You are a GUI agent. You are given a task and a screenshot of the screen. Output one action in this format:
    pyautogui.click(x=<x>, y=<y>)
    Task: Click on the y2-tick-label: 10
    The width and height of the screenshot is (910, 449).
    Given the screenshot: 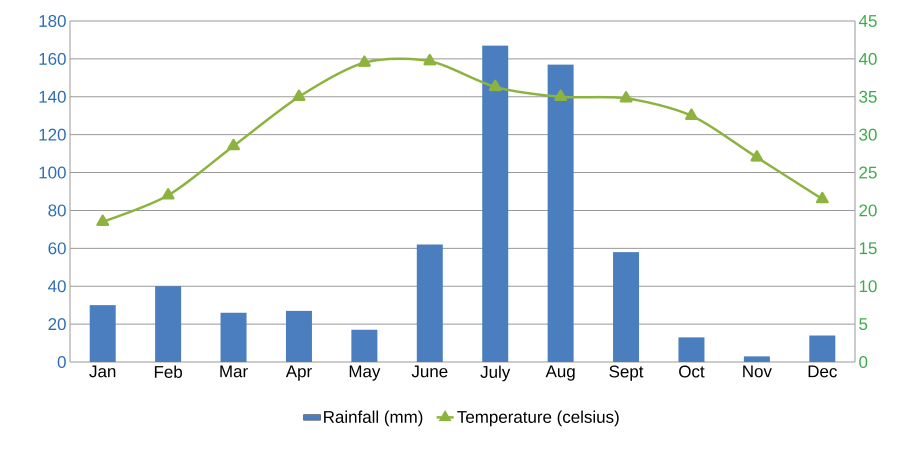 What is the action you would take?
    pyautogui.click(x=868, y=286)
    